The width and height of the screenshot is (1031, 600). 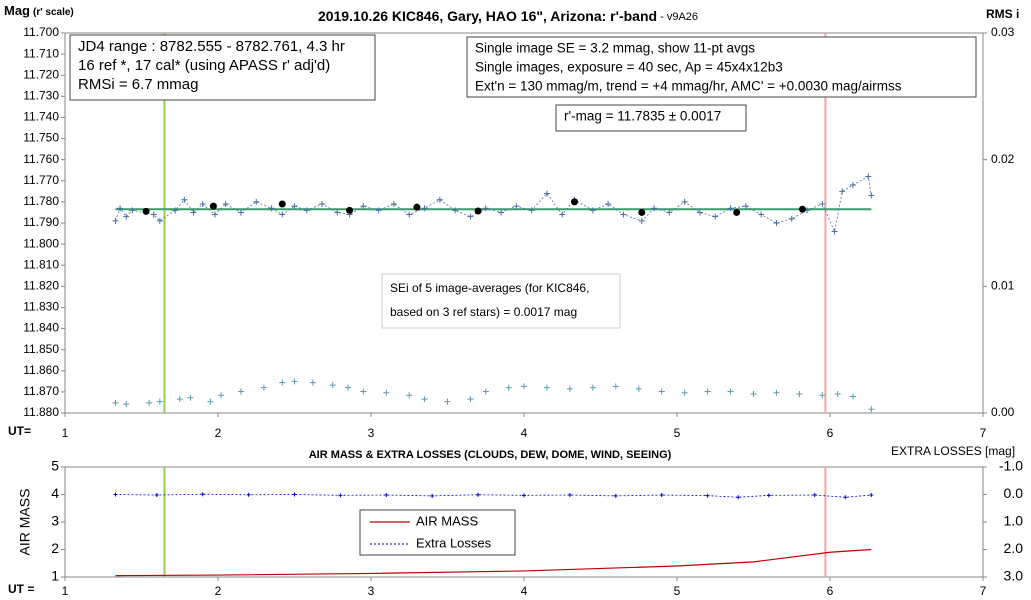 I want to click on y2-axis-label: EXTRA LOSSES [mag], so click(x=953, y=451).